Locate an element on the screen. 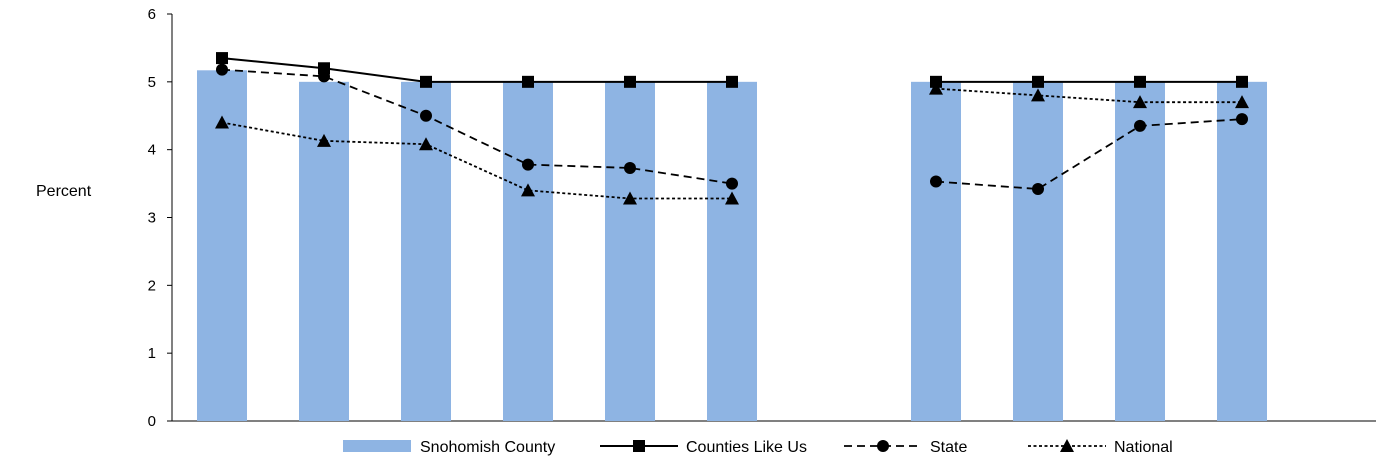  legend-item: Snohomish County is located at coordinates (449, 447).